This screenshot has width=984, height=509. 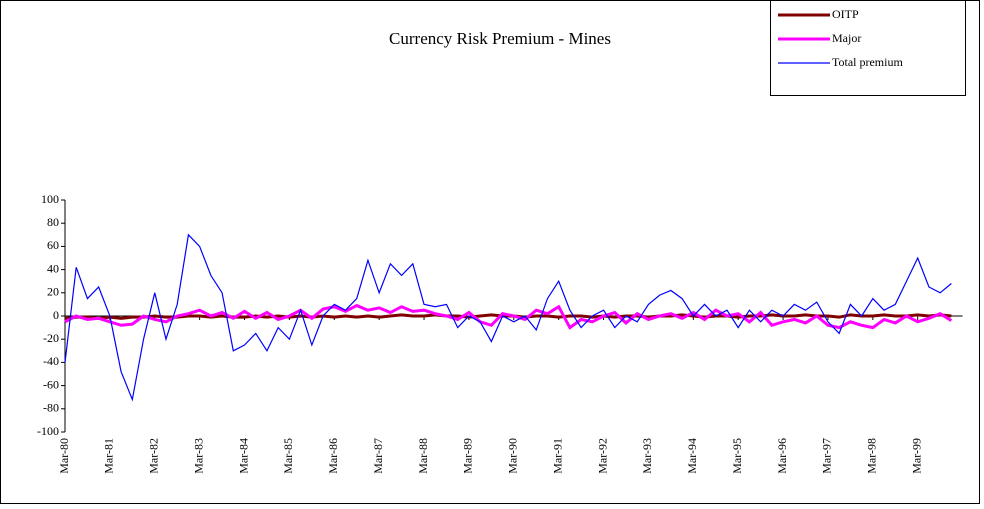 I want to click on y-tick-label: -60, so click(x=51, y=384).